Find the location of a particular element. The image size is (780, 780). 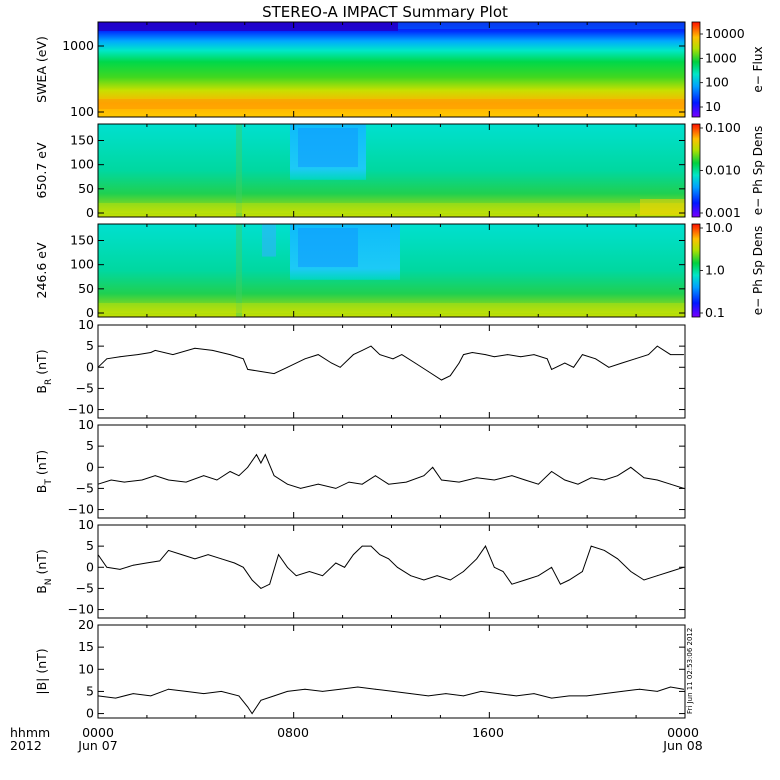

spectrogram-pad-streak is located at coordinates (239, 270).